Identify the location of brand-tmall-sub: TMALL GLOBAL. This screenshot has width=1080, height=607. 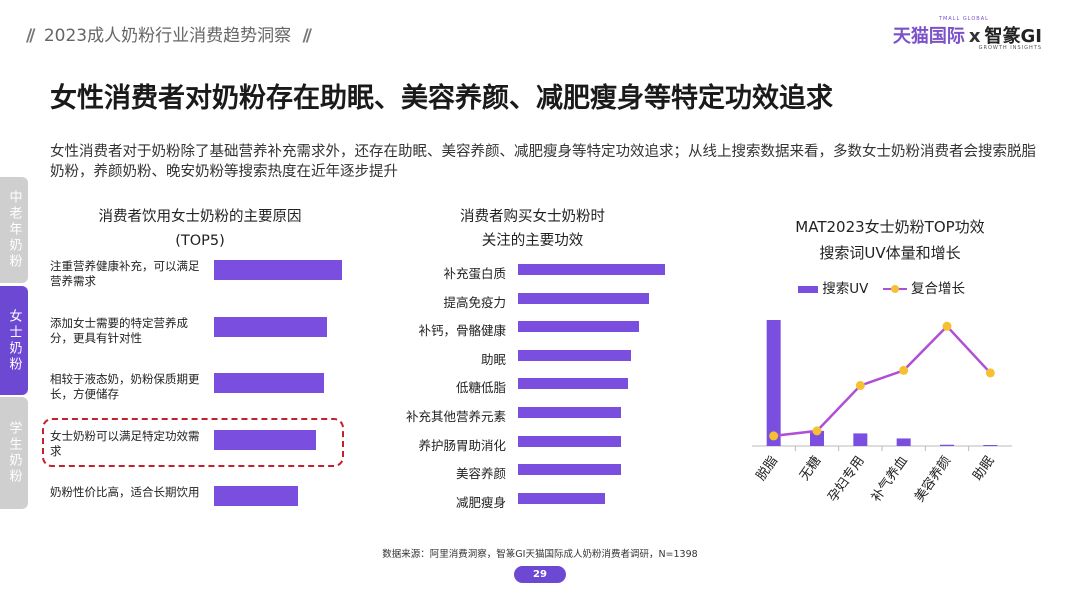
(963, 19).